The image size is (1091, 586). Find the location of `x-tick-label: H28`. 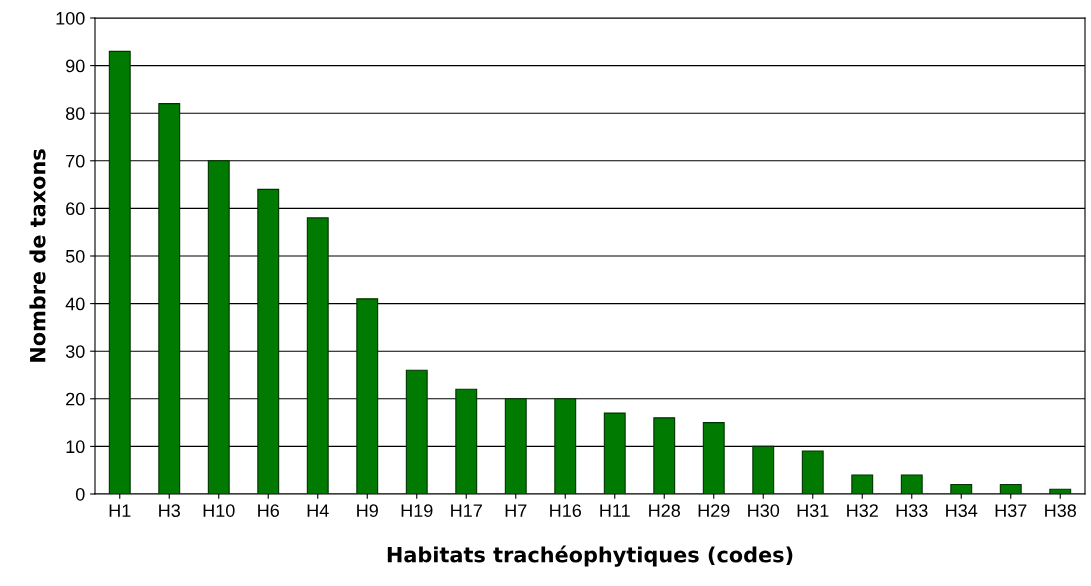

x-tick-label: H28 is located at coordinates (665, 510).